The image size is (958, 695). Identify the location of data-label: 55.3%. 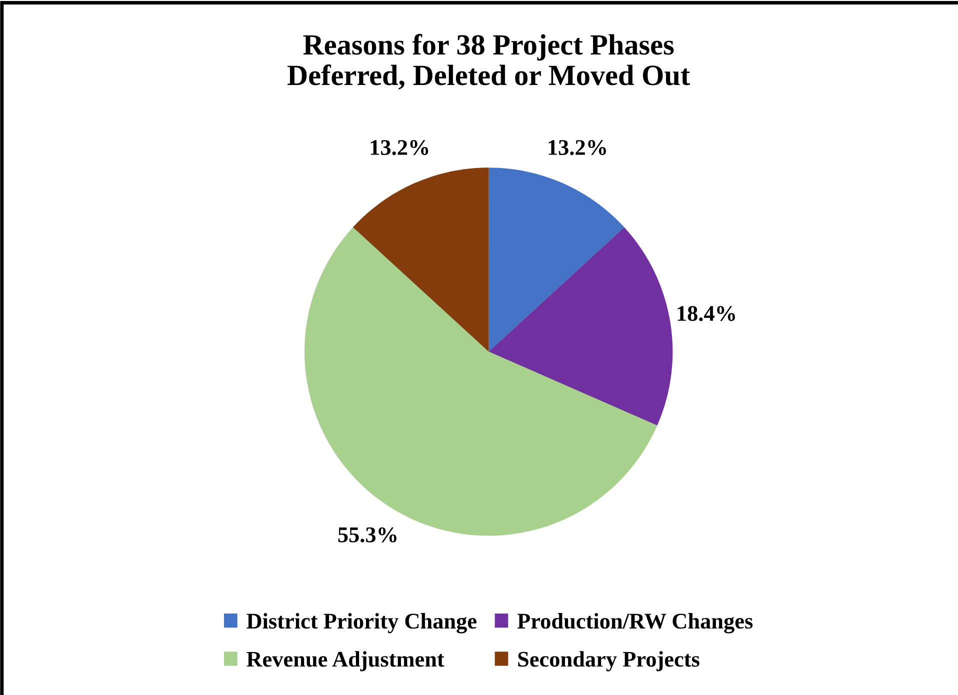
(367, 534).